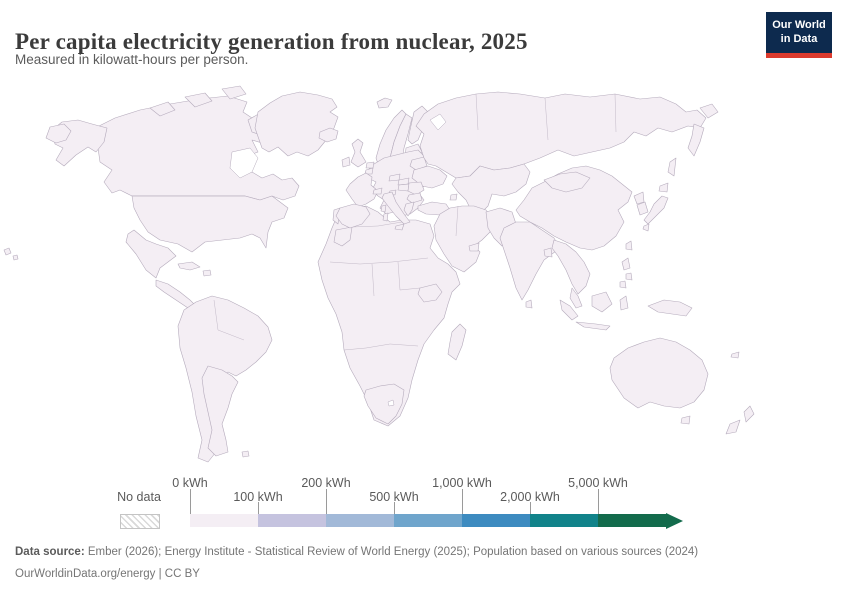 The image size is (850, 600). Describe the element at coordinates (593, 326) in the screenshot. I see `island-java` at that location.